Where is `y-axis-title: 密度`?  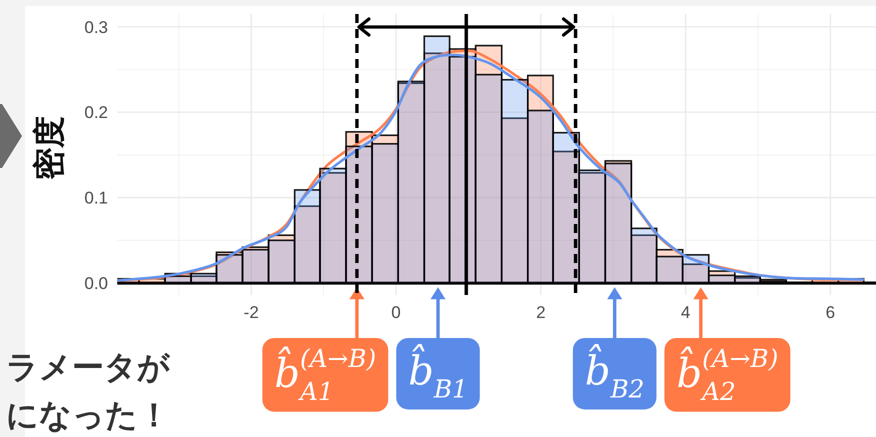 y-axis-title: 密度 is located at coordinates (49, 148).